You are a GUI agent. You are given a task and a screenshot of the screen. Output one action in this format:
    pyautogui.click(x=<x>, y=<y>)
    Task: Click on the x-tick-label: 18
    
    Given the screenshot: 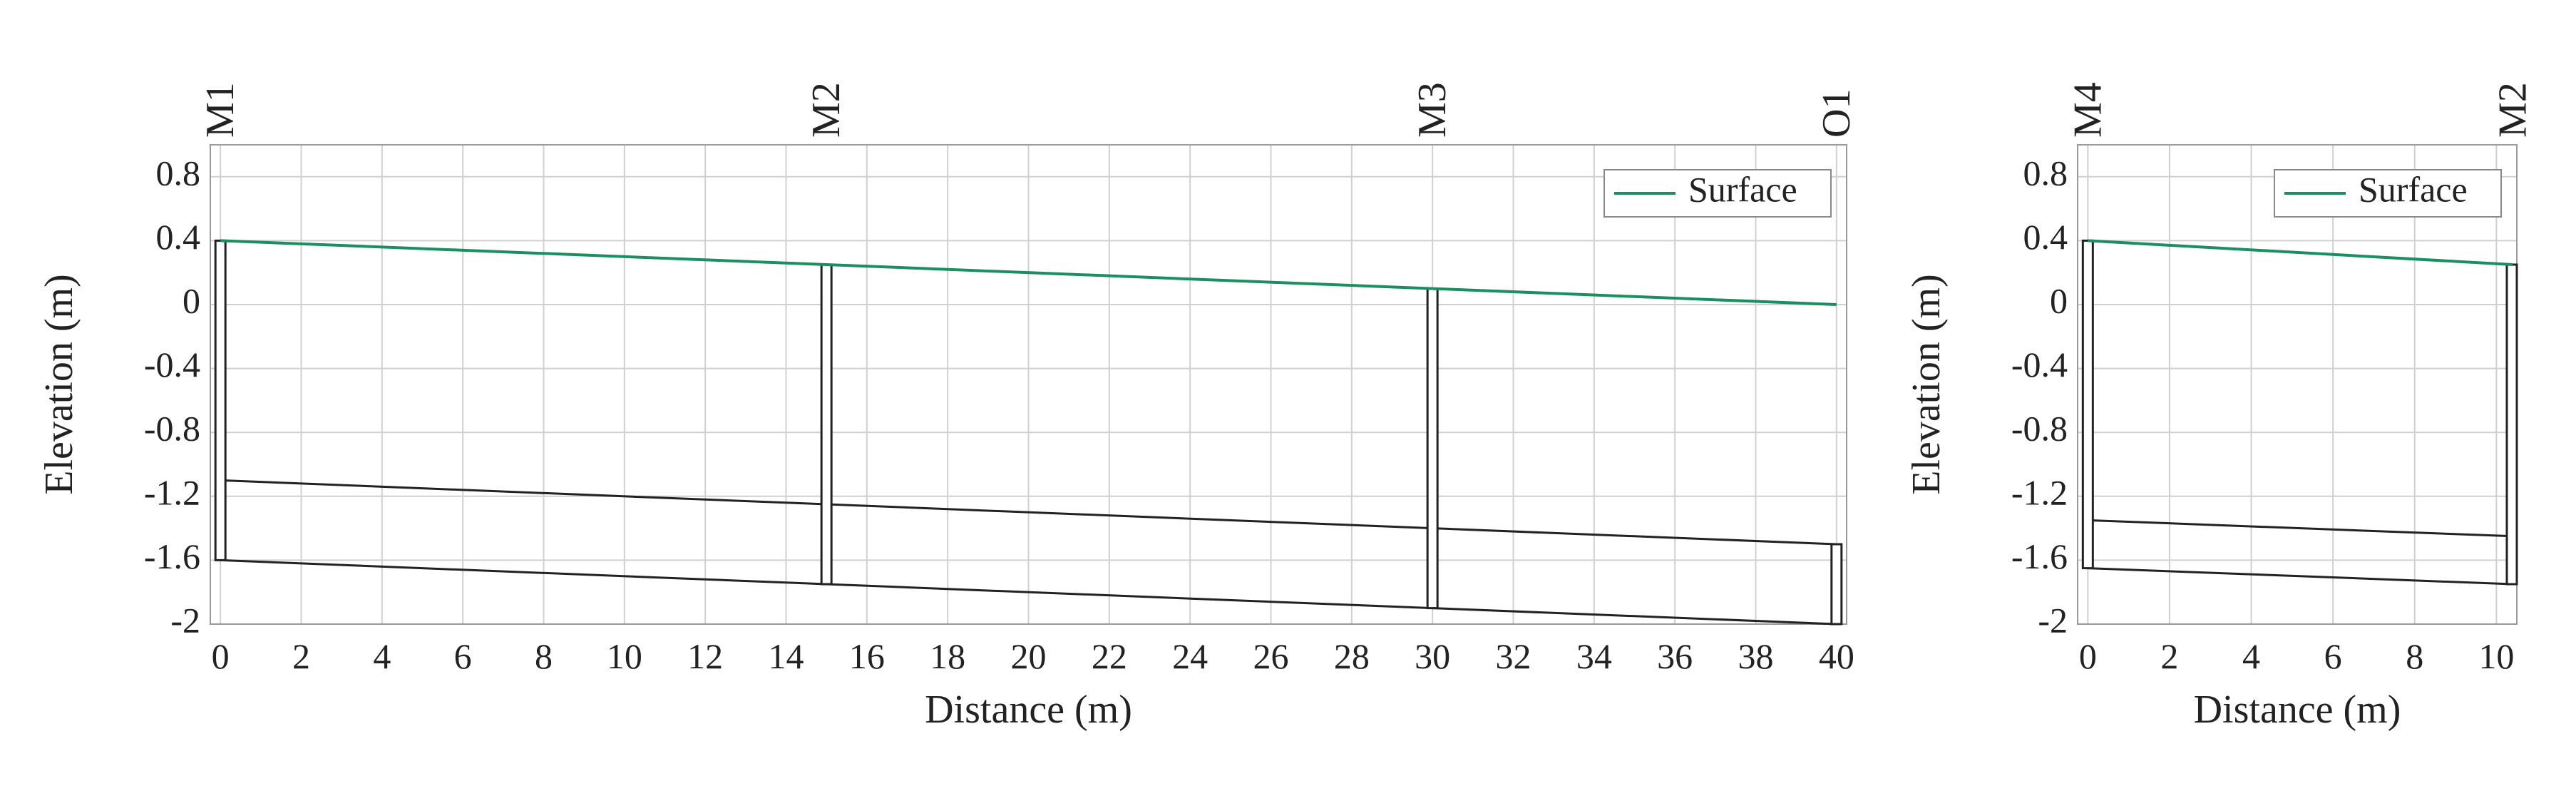 What is the action you would take?
    pyautogui.click(x=947, y=656)
    